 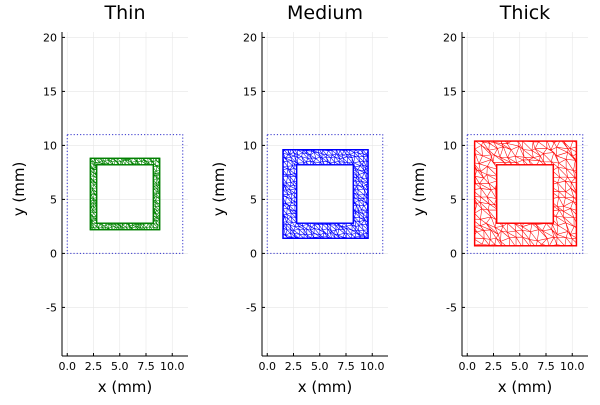 I want to click on mesh-ring, so click(x=125, y=194).